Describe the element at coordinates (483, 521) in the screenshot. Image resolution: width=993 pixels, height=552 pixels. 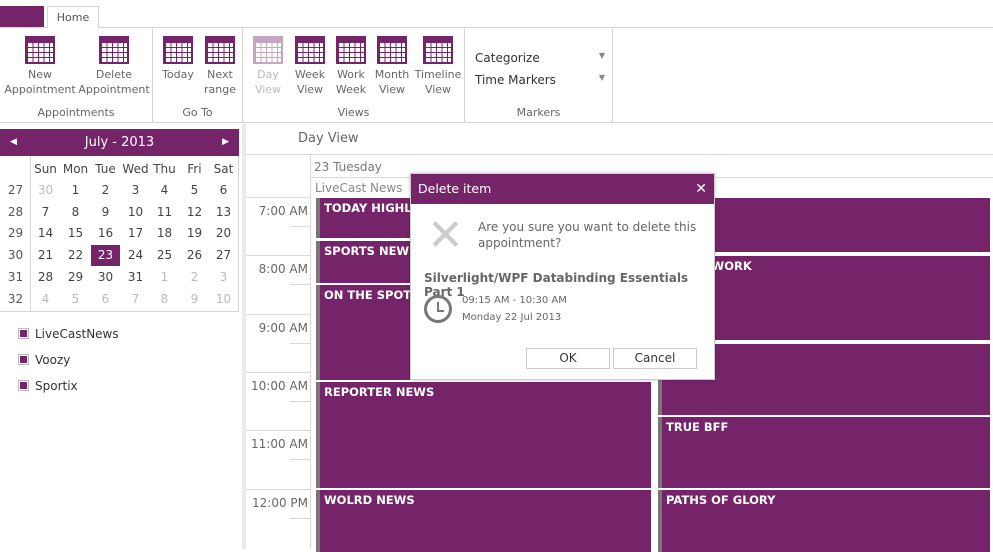
I see `appointment: WOLRD NEWS` at that location.